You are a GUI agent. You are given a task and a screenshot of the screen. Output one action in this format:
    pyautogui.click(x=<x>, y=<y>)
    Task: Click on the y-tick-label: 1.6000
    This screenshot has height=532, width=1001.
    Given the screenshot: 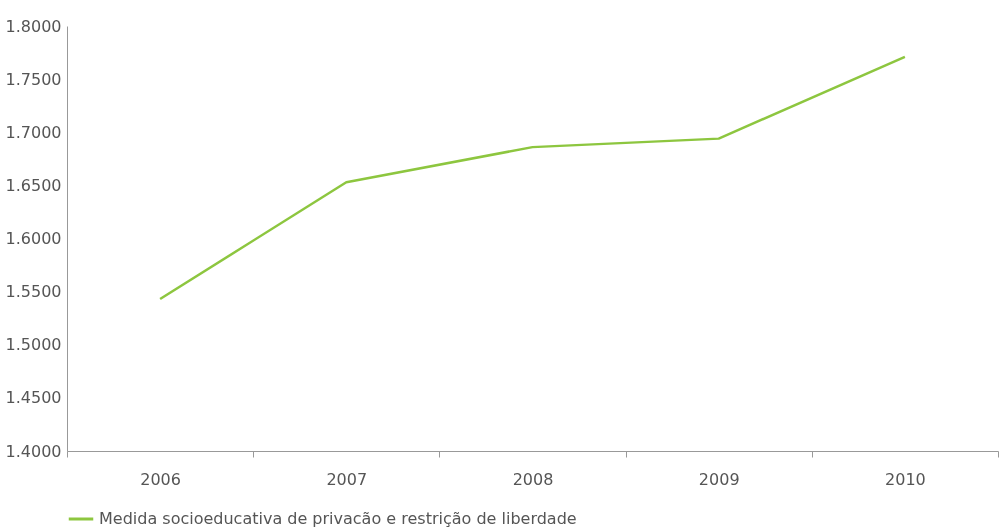 What is the action you would take?
    pyautogui.click(x=33, y=238)
    